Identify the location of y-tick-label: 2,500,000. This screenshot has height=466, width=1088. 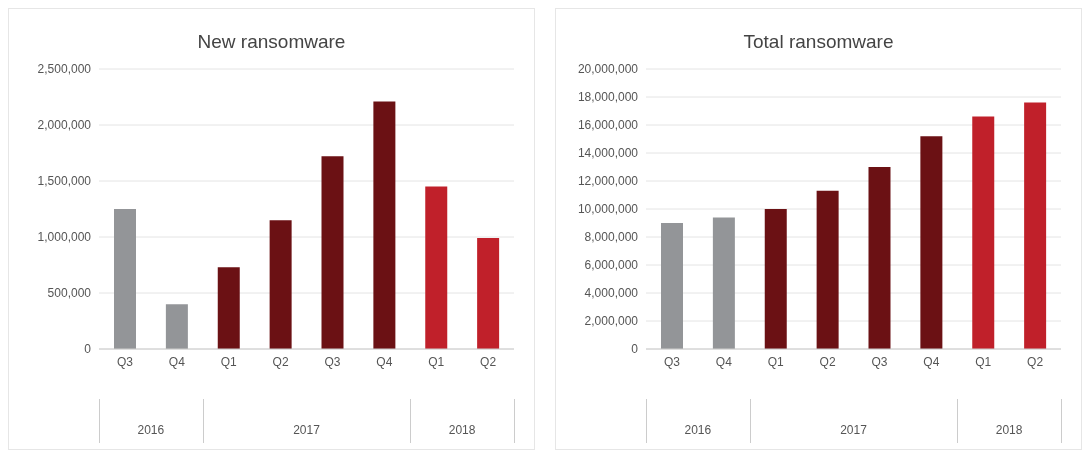
(64, 69).